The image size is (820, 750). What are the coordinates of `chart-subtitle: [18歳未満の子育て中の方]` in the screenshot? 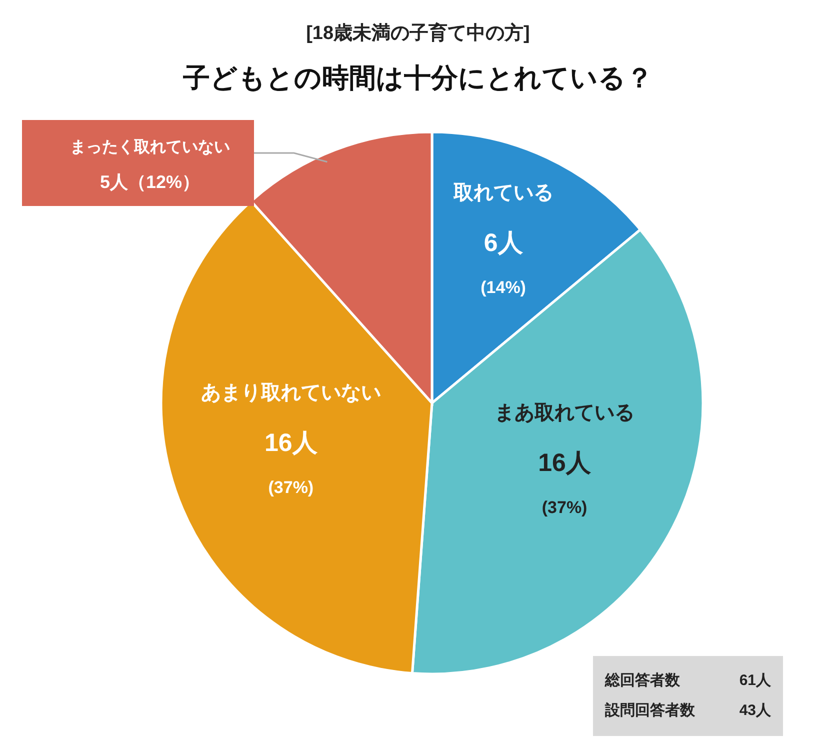 It's located at (418, 33).